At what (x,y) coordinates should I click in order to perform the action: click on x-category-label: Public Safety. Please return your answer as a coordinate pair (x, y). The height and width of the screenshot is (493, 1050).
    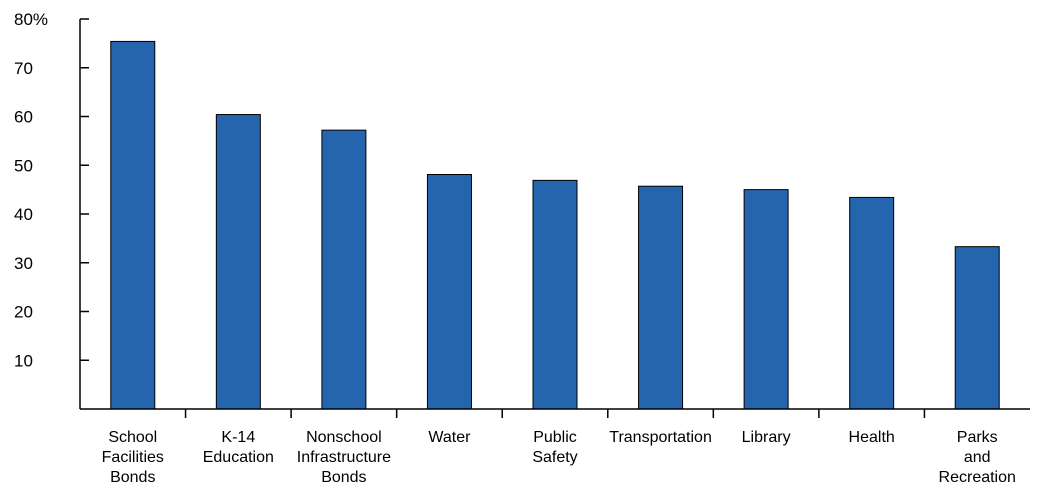
    Looking at the image, I should click on (554, 447).